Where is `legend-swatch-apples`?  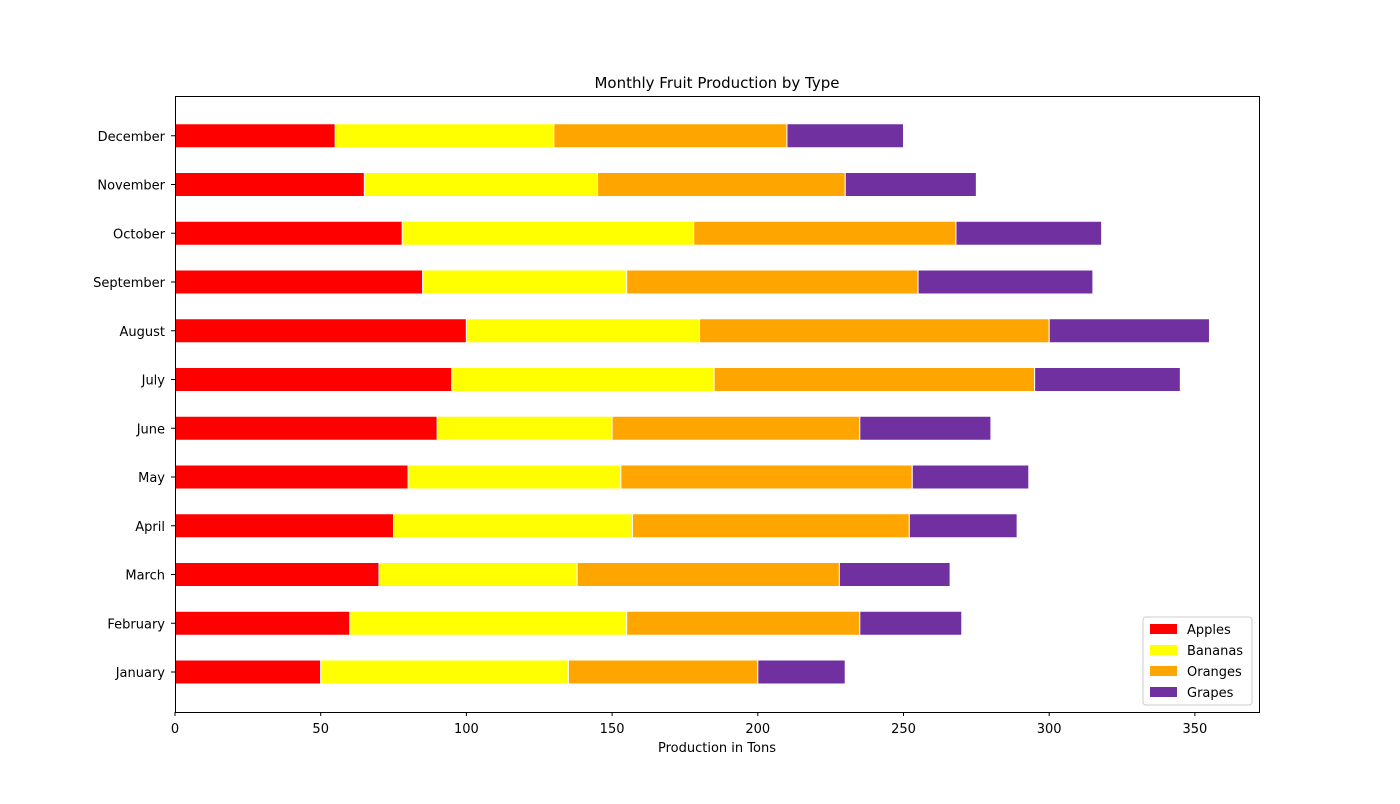 legend-swatch-apples is located at coordinates (1163, 629).